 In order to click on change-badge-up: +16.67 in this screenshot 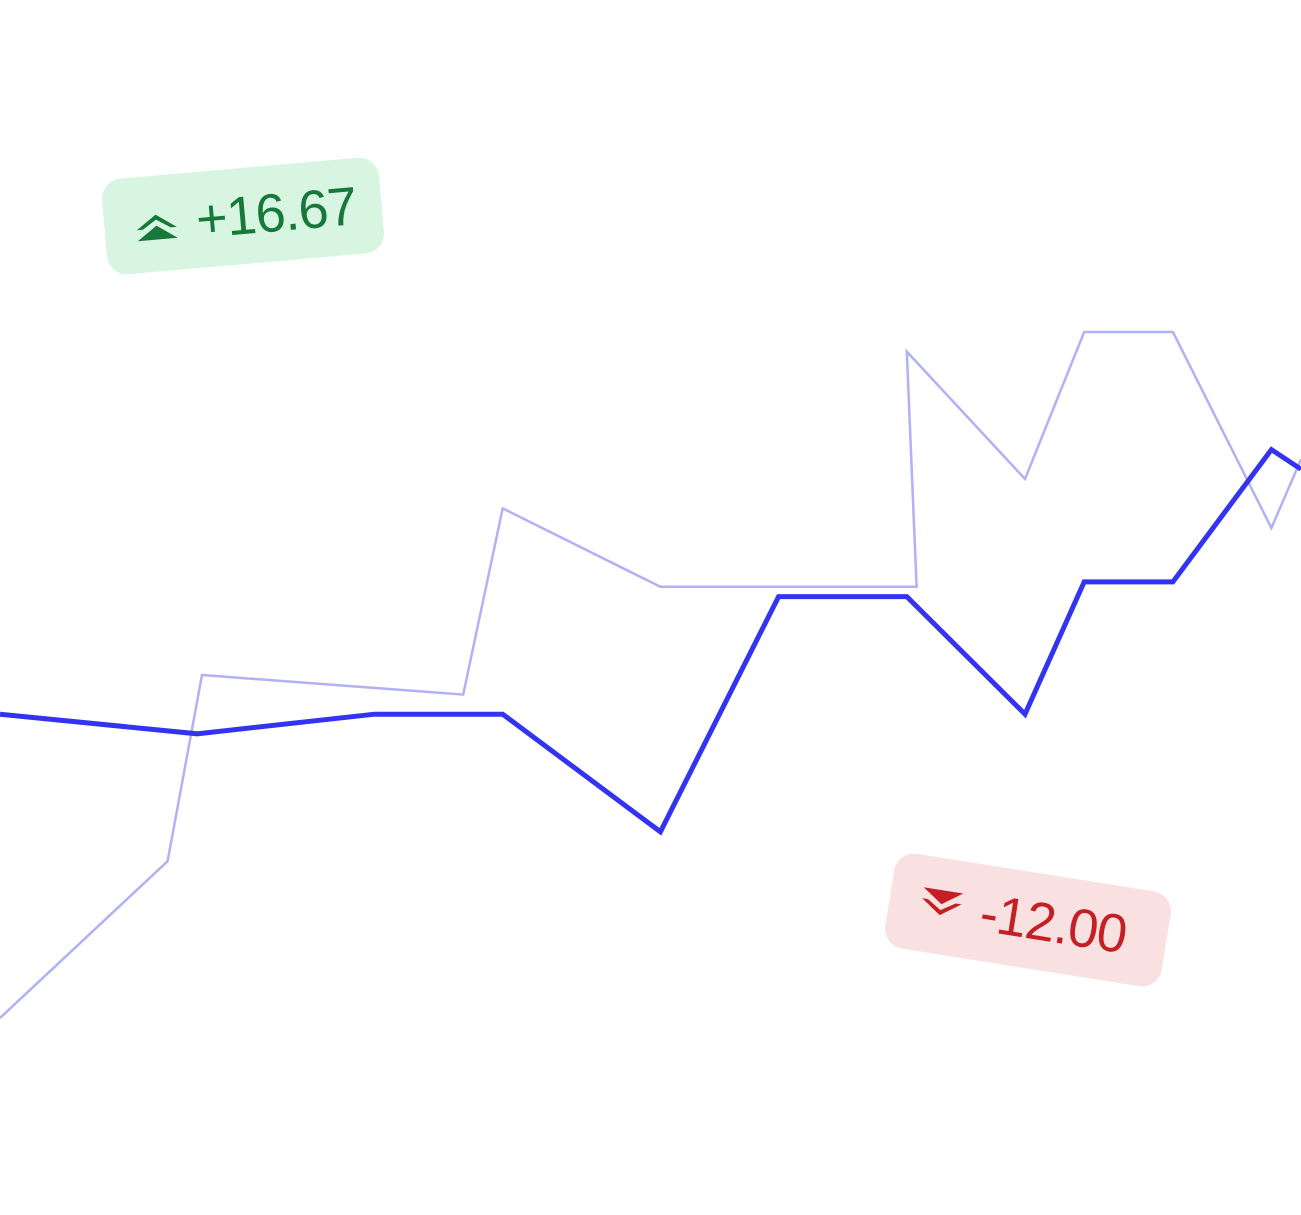, I will do `click(243, 216)`.